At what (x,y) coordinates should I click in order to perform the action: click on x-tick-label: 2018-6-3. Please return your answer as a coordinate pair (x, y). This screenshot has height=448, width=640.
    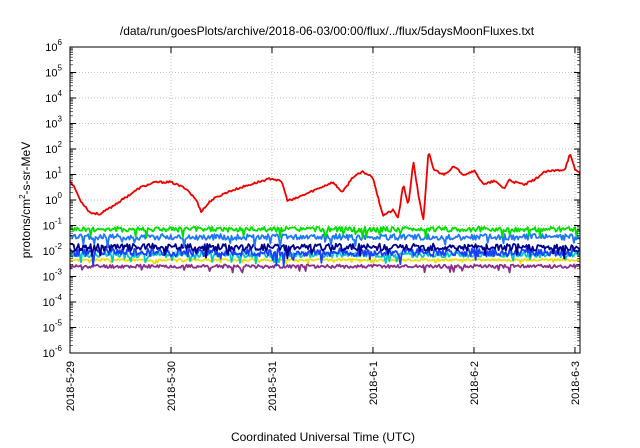
    Looking at the image, I should click on (576, 383).